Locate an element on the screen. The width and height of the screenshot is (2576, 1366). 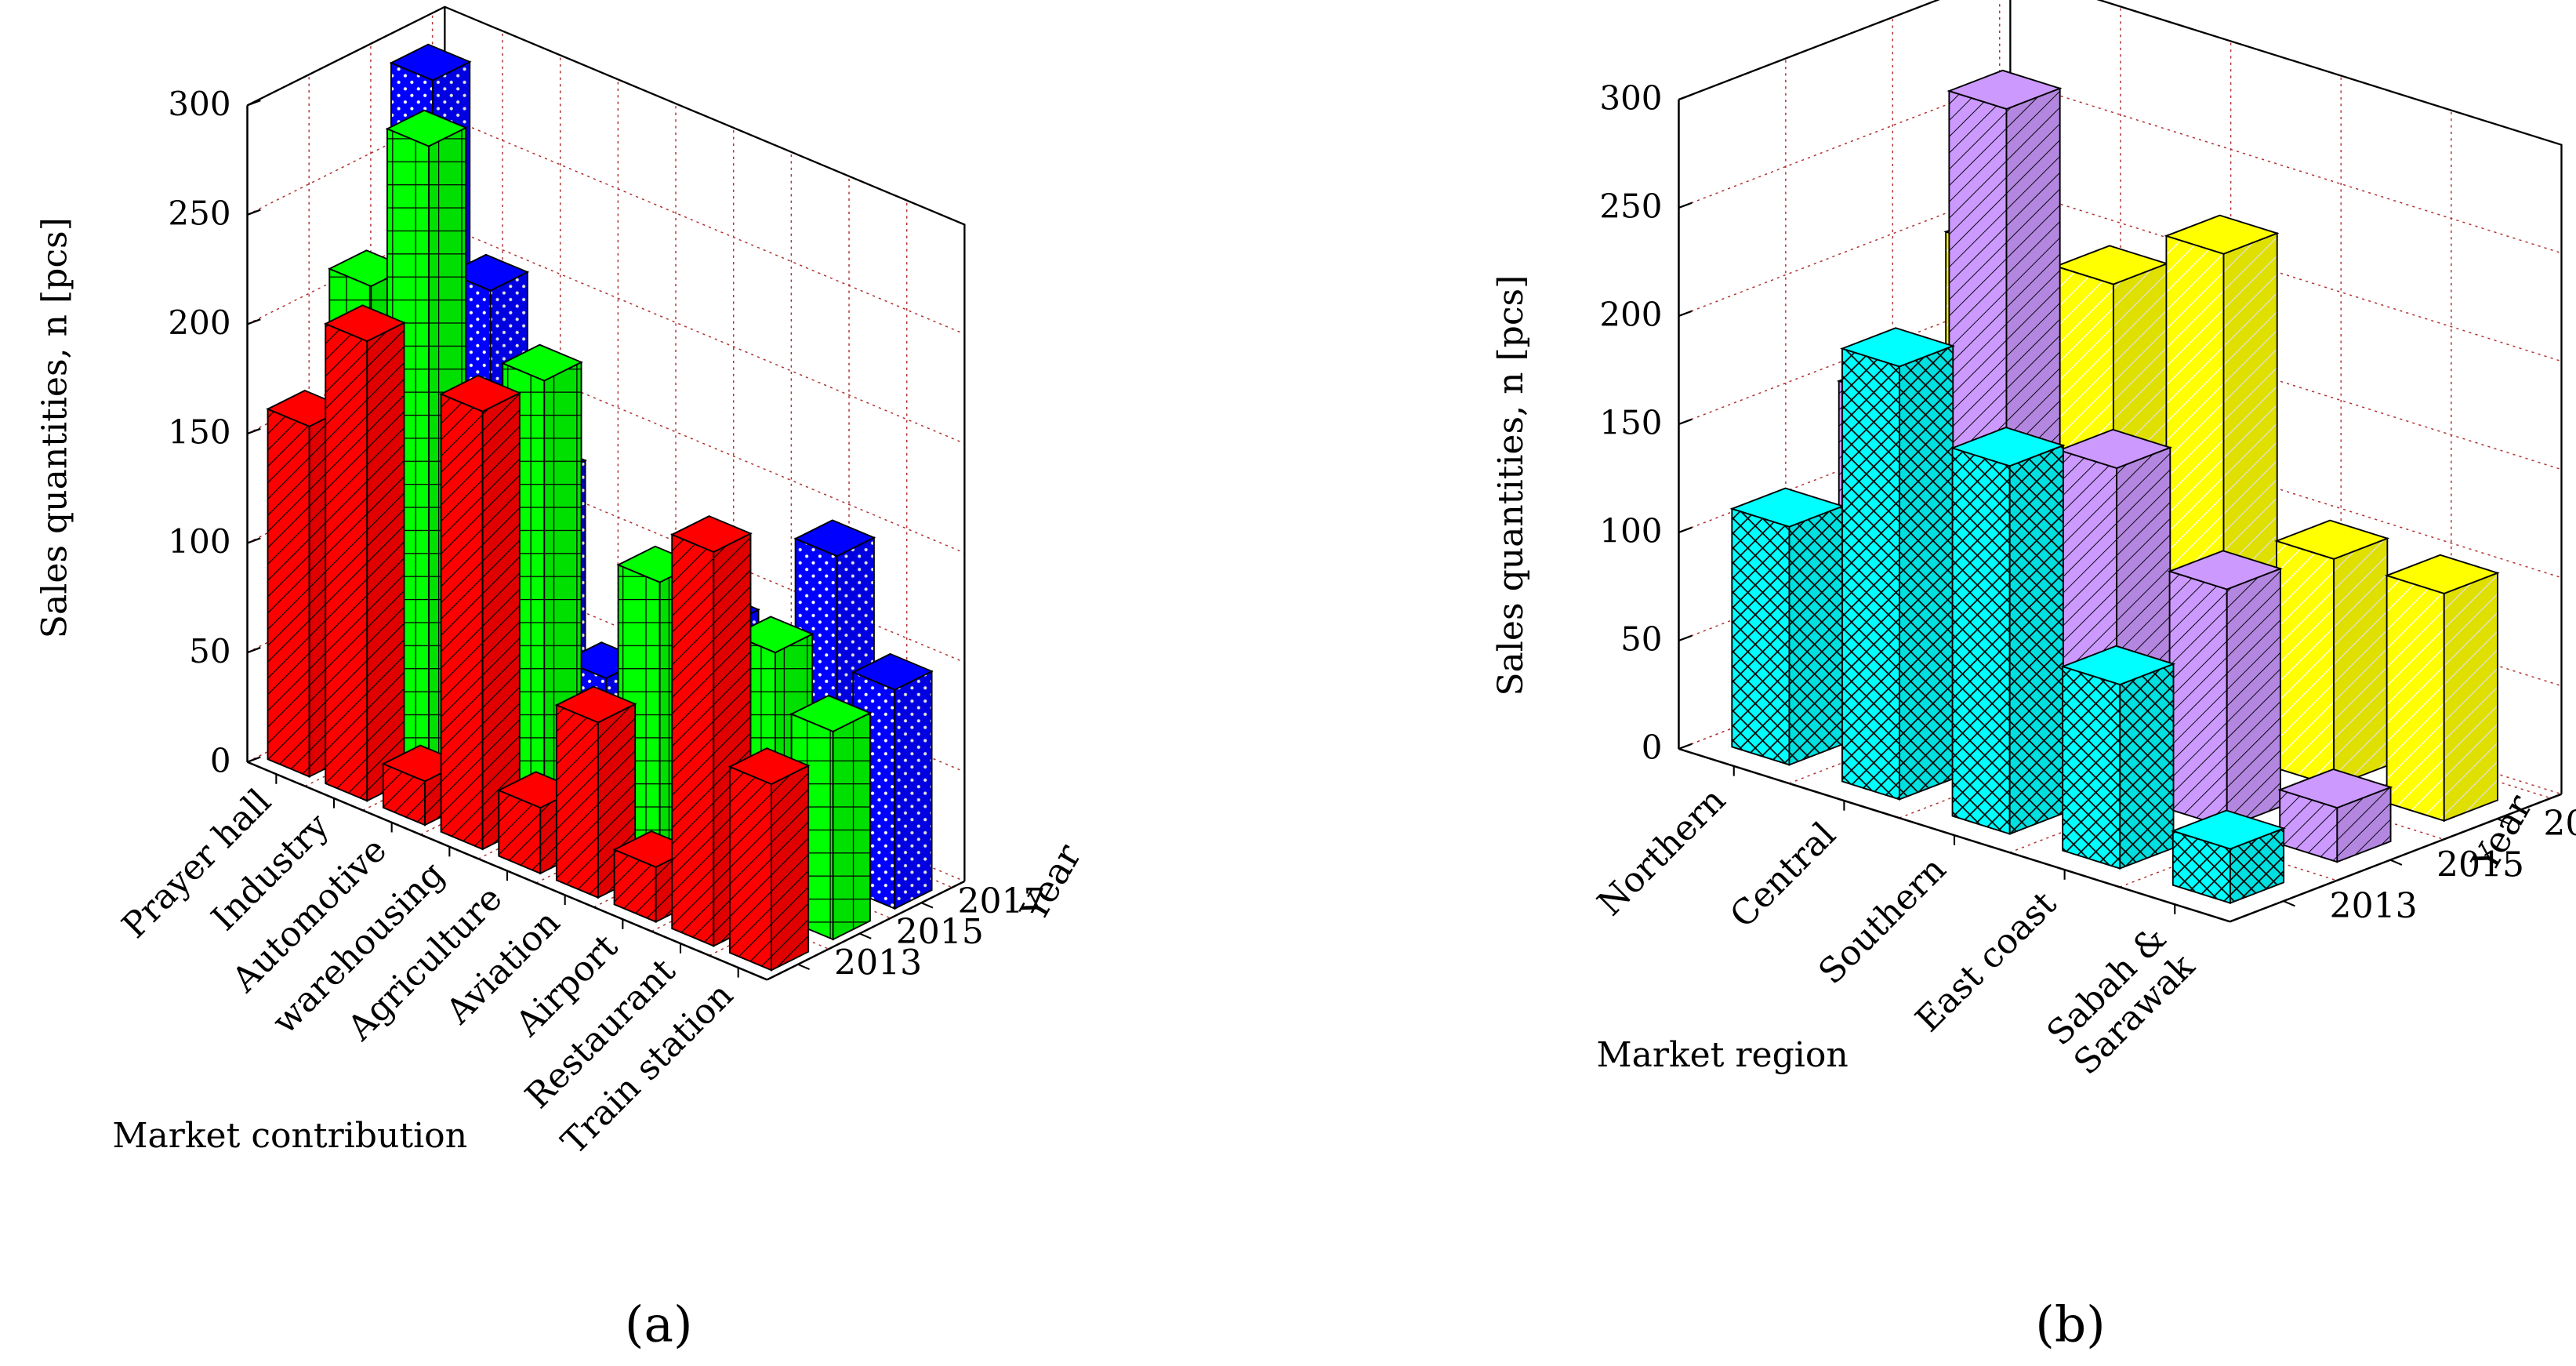
category-label-east-coast: East coast is located at coordinates (1986, 962).